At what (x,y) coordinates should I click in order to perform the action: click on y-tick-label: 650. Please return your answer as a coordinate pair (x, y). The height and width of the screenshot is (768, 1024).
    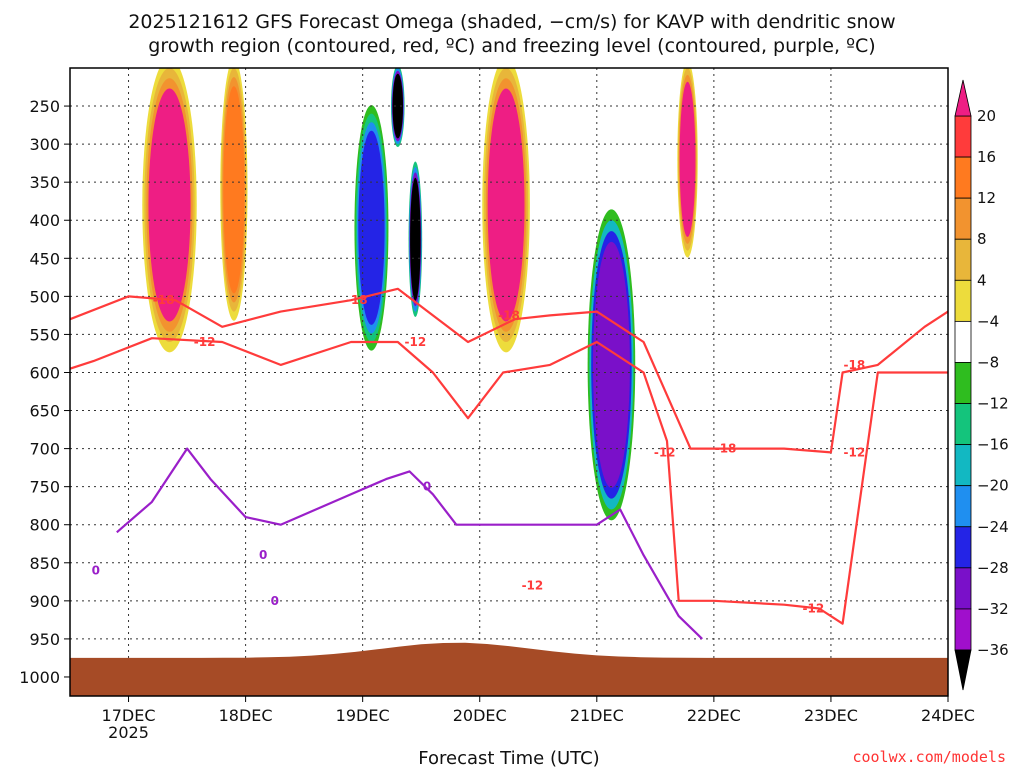
    Looking at the image, I should click on (44, 411).